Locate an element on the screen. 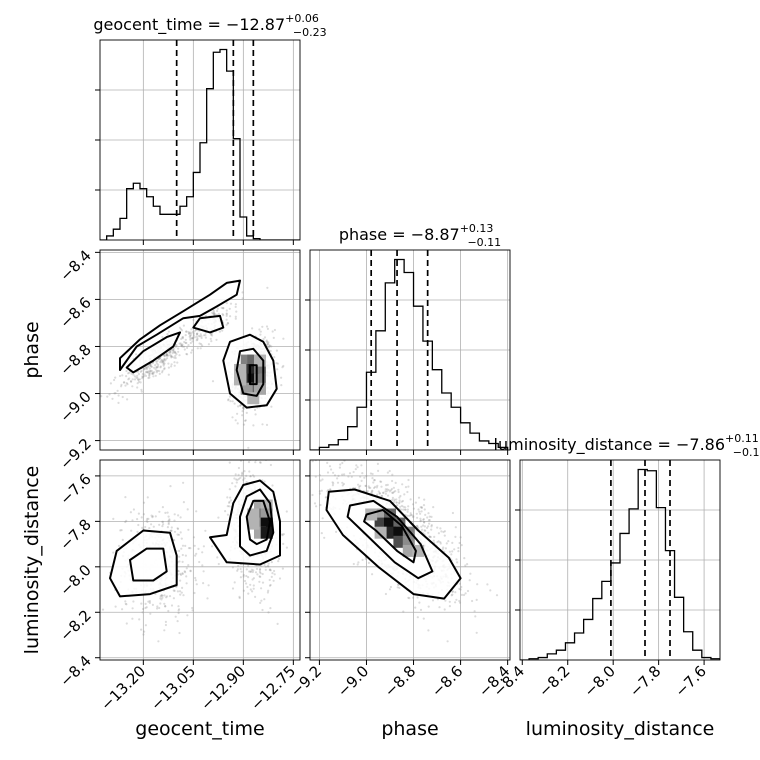 The width and height of the screenshot is (760, 760). title-minus: −0.23 is located at coordinates (310, 32).